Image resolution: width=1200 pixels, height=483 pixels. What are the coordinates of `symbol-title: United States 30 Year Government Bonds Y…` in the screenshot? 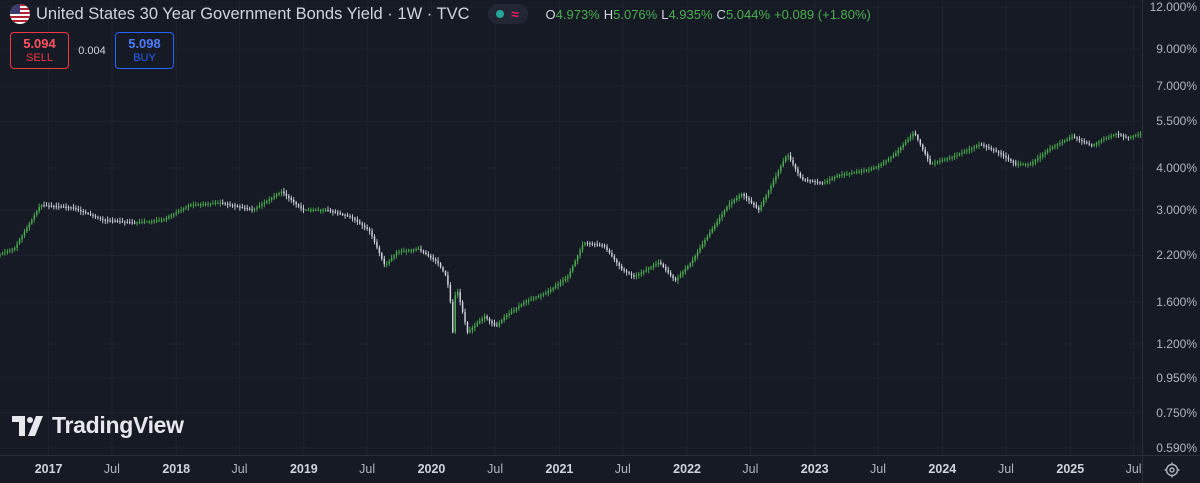 It's located at (253, 13).